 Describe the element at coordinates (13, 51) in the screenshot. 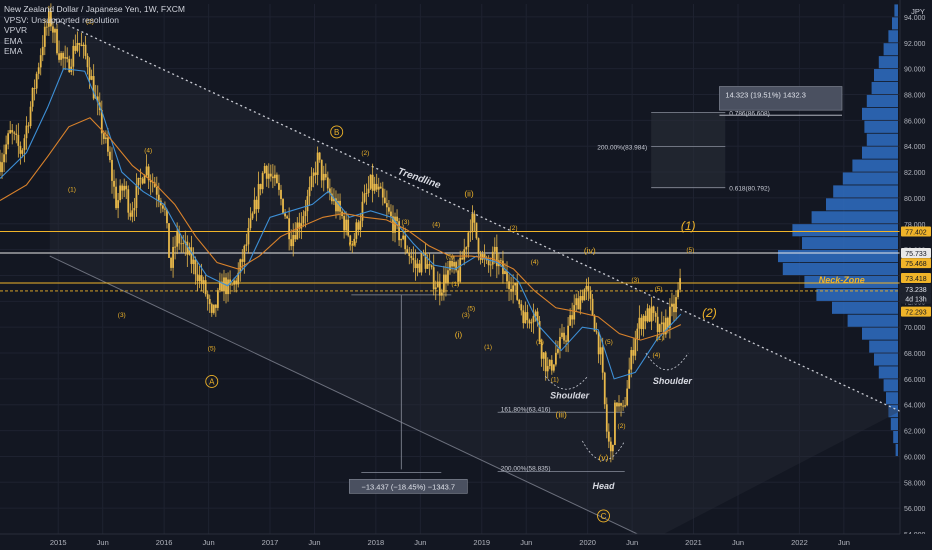

I see `indicator-ema-2: EMA` at that location.